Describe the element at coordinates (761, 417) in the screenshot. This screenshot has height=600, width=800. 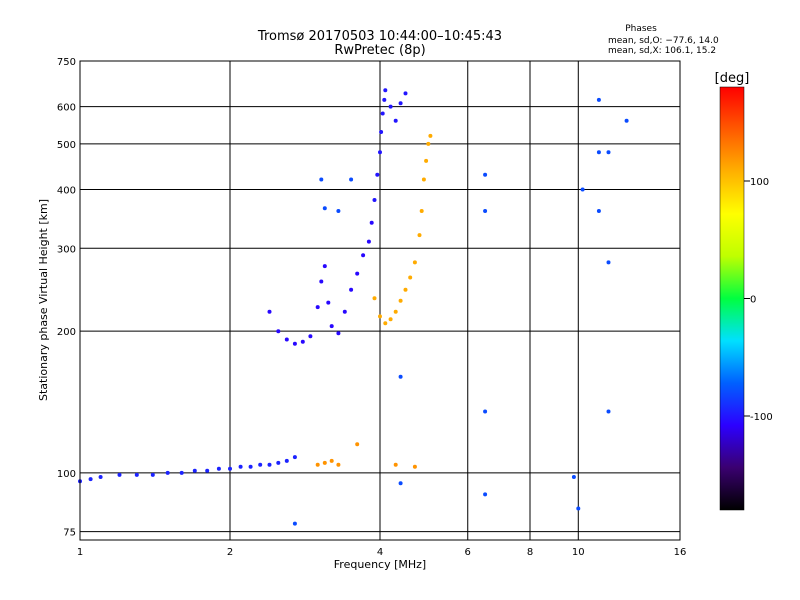
I see `colorbar-tick-label: -100` at that location.